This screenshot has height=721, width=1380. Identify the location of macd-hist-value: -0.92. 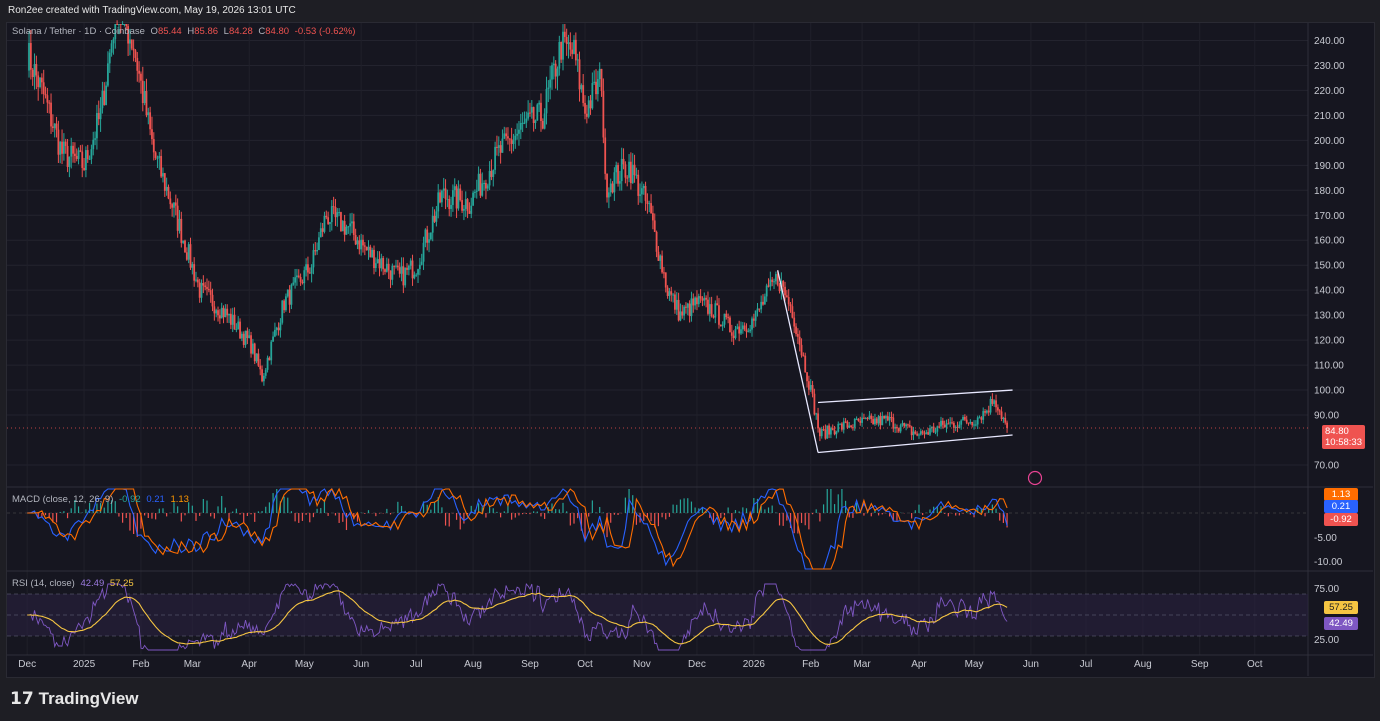
(130, 499).